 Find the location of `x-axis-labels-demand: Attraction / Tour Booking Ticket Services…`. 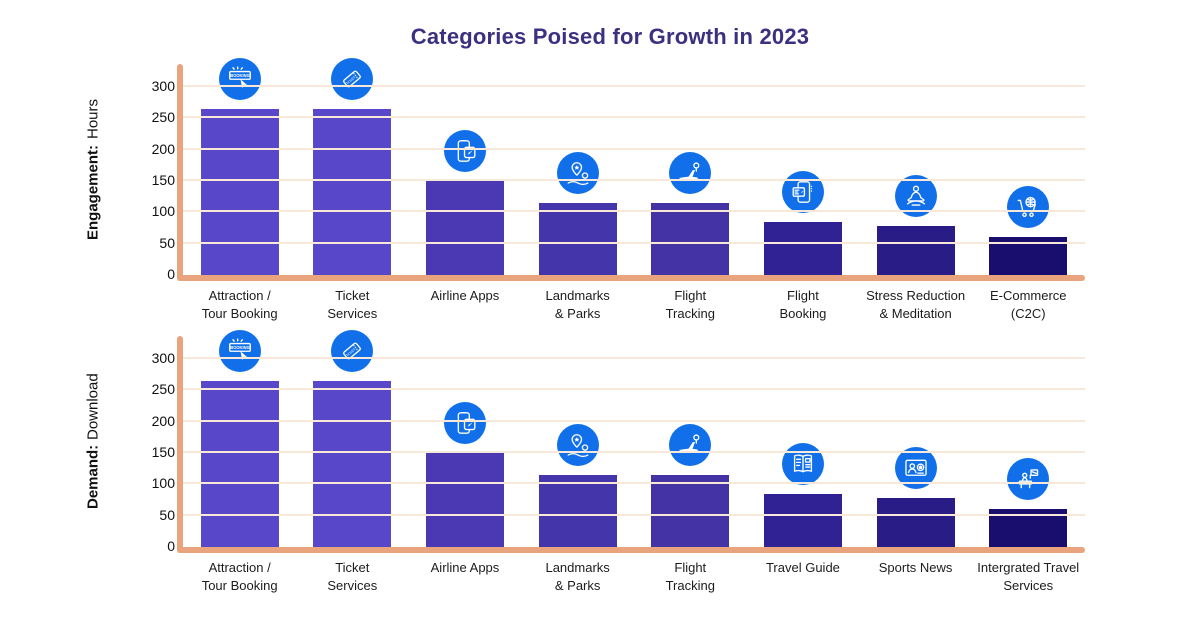

x-axis-labels-demand: Attraction / Tour Booking Ticket Services… is located at coordinates (634, 576).